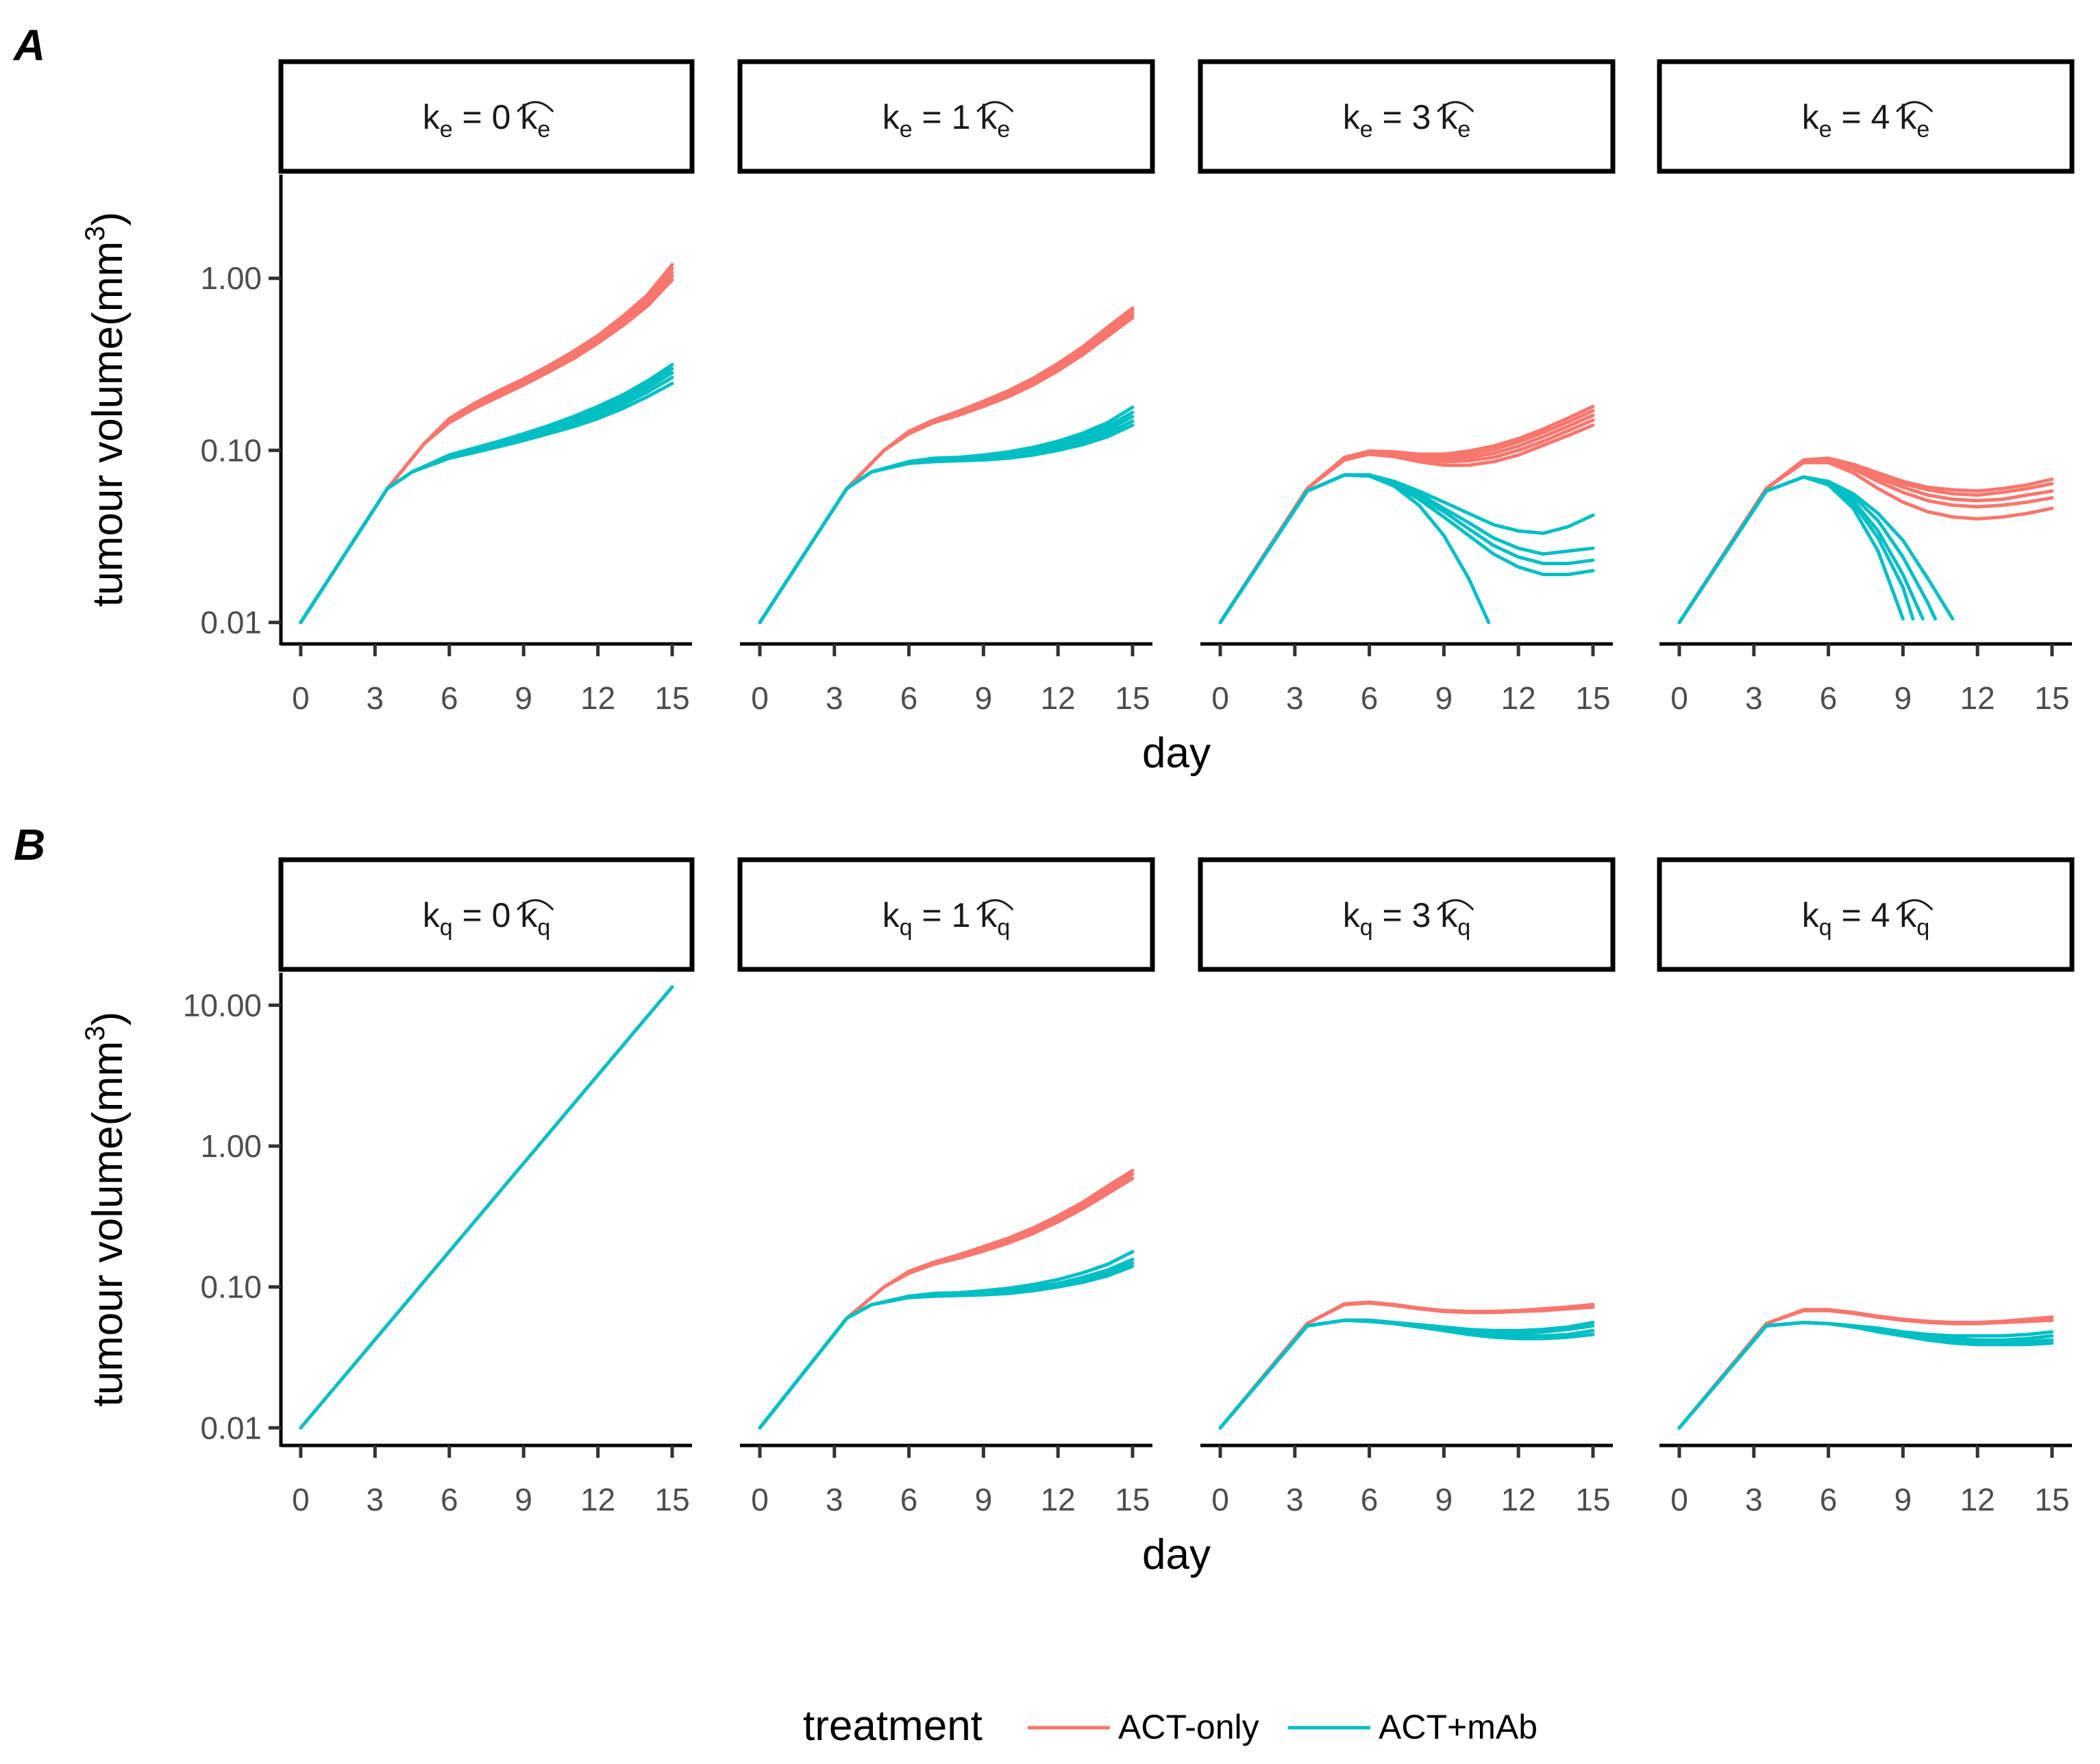 The height and width of the screenshot is (1764, 2100). Describe the element at coordinates (1170, 1726) in the screenshot. I see `legend: treatment ACT-only ACT+mAb` at that location.